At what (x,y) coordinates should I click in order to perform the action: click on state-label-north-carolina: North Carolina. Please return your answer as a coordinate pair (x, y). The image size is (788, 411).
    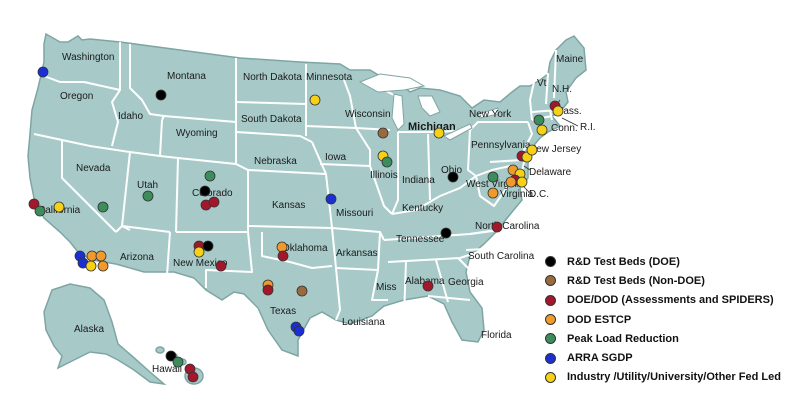
    Looking at the image, I should click on (507, 226).